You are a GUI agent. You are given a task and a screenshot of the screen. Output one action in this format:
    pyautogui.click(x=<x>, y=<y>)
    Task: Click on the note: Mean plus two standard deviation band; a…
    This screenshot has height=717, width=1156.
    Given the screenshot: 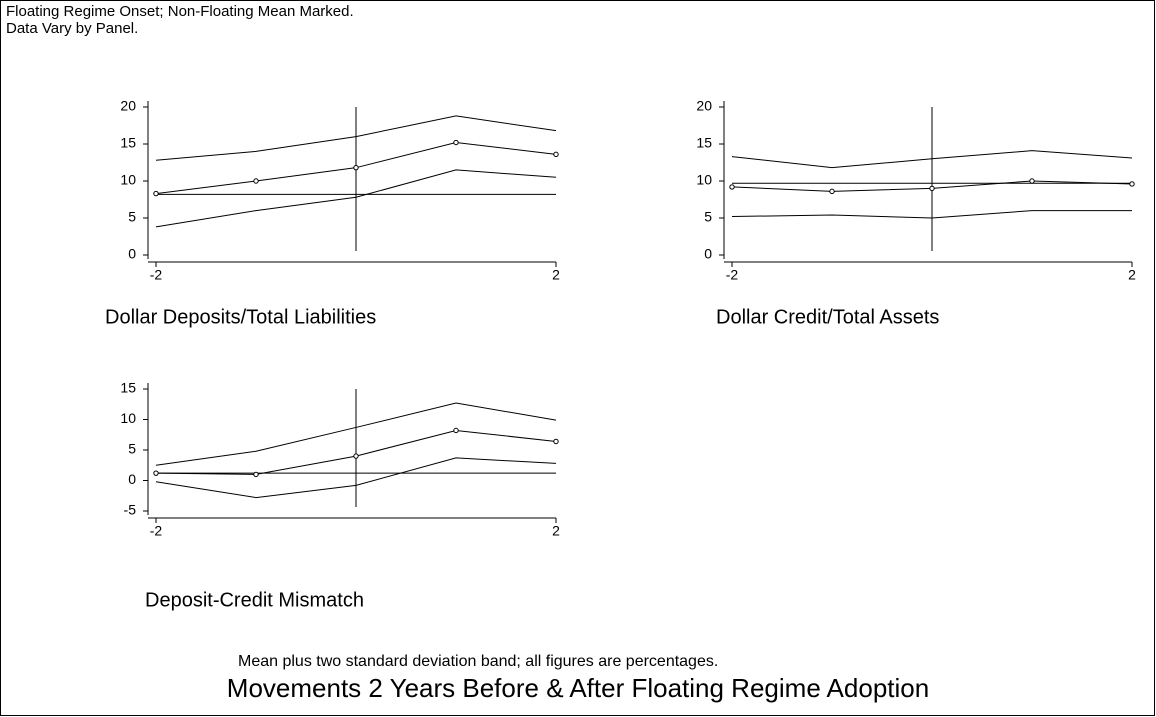 What is the action you would take?
    pyautogui.click(x=478, y=661)
    